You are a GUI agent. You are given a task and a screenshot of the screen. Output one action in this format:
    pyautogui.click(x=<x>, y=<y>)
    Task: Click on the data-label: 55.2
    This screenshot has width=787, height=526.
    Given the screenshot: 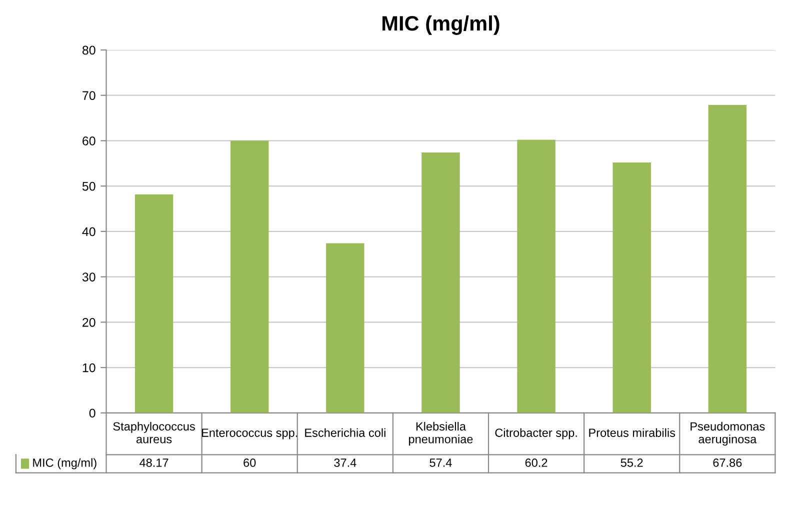 What is the action you would take?
    pyautogui.click(x=631, y=462)
    